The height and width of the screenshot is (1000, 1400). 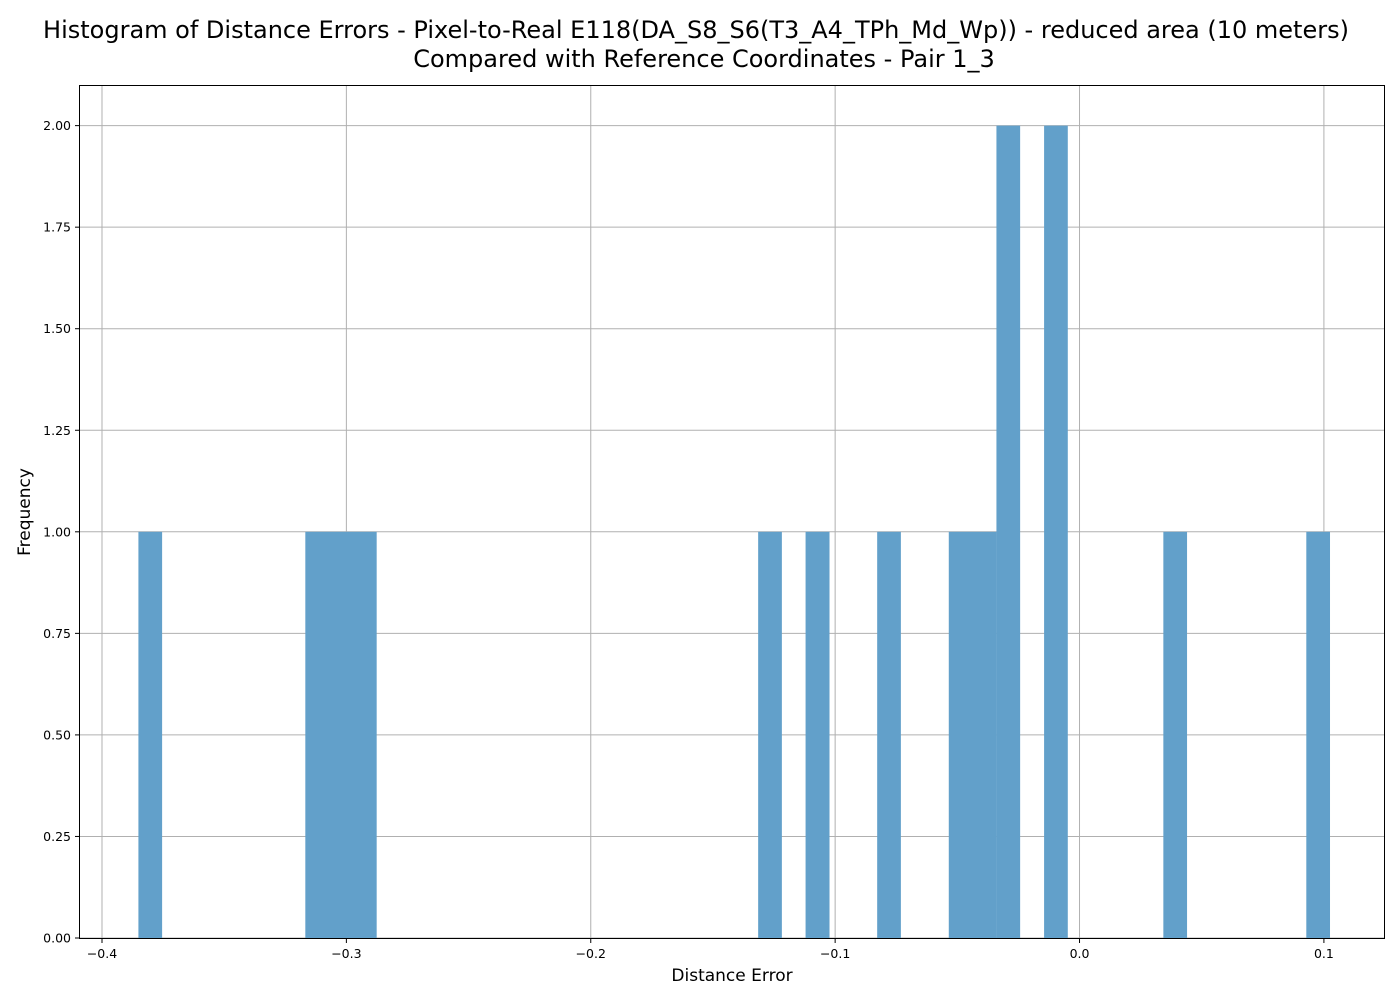 I want to click on y-tick-label: 1.50, so click(x=57, y=328).